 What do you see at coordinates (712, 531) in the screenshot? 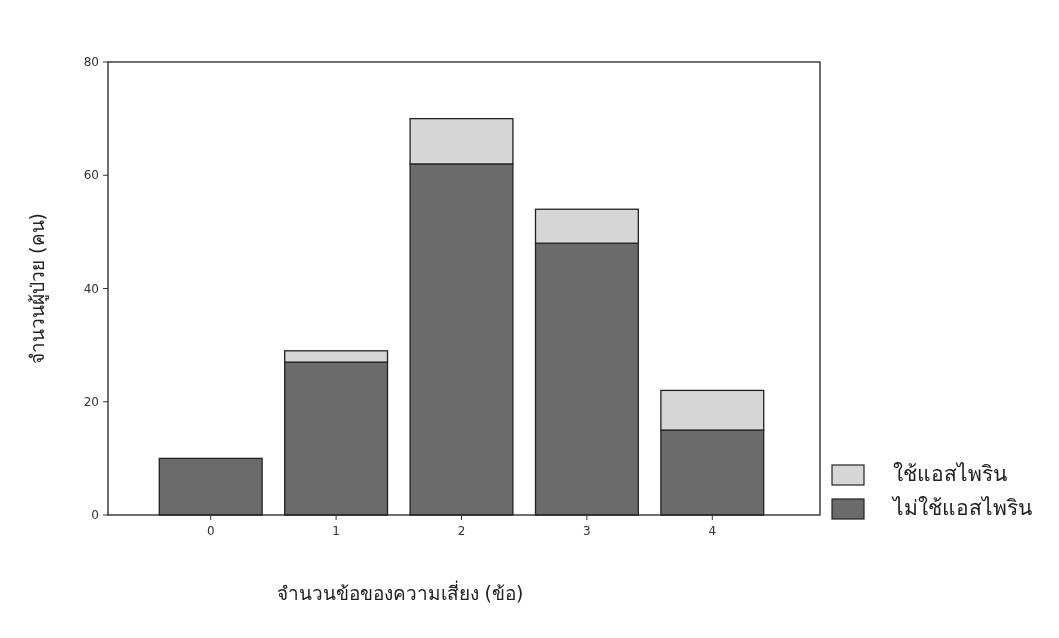
I see `x-tick-label: 4` at bounding box center [712, 531].